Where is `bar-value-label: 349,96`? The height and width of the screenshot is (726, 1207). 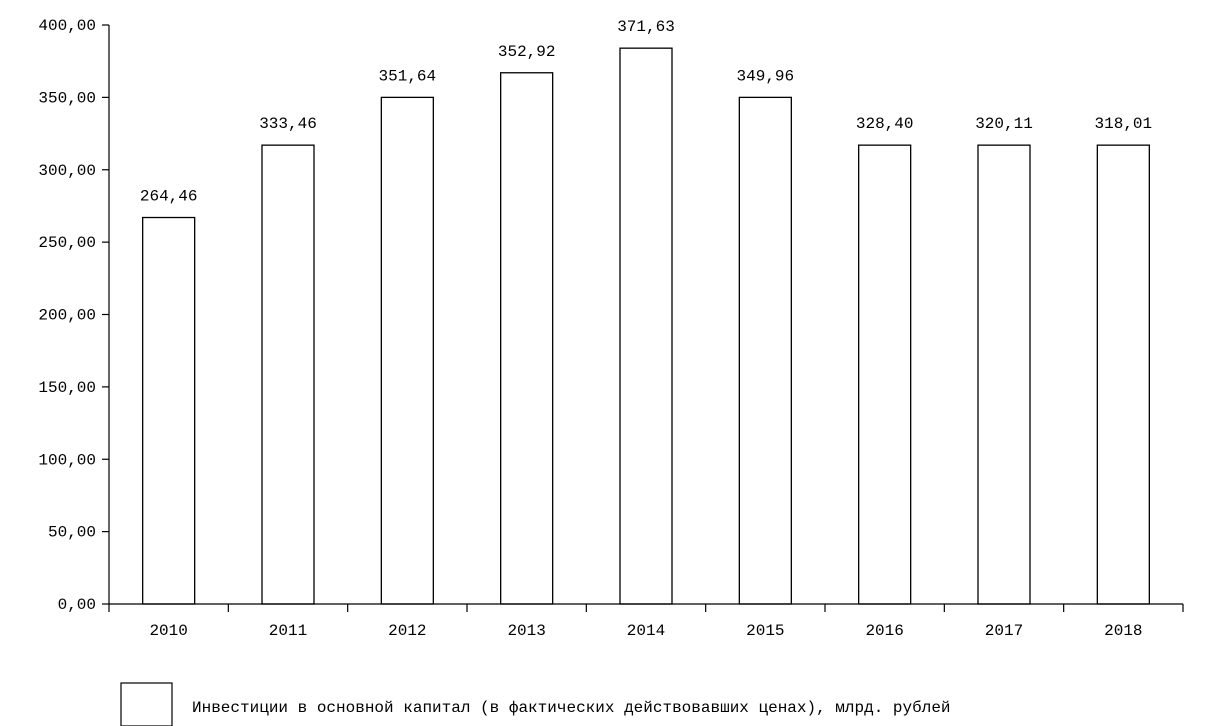 bar-value-label: 349,96 is located at coordinates (766, 76).